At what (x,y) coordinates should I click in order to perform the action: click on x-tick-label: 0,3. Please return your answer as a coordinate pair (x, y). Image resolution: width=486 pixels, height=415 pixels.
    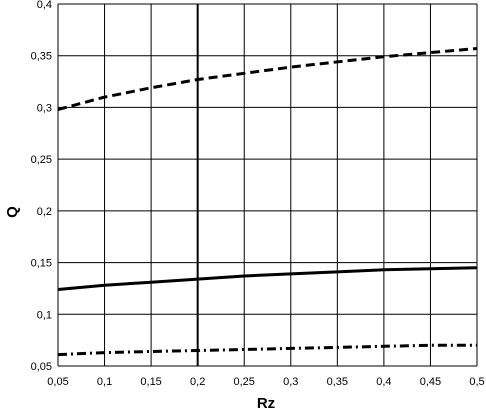
    Looking at the image, I should click on (290, 382).